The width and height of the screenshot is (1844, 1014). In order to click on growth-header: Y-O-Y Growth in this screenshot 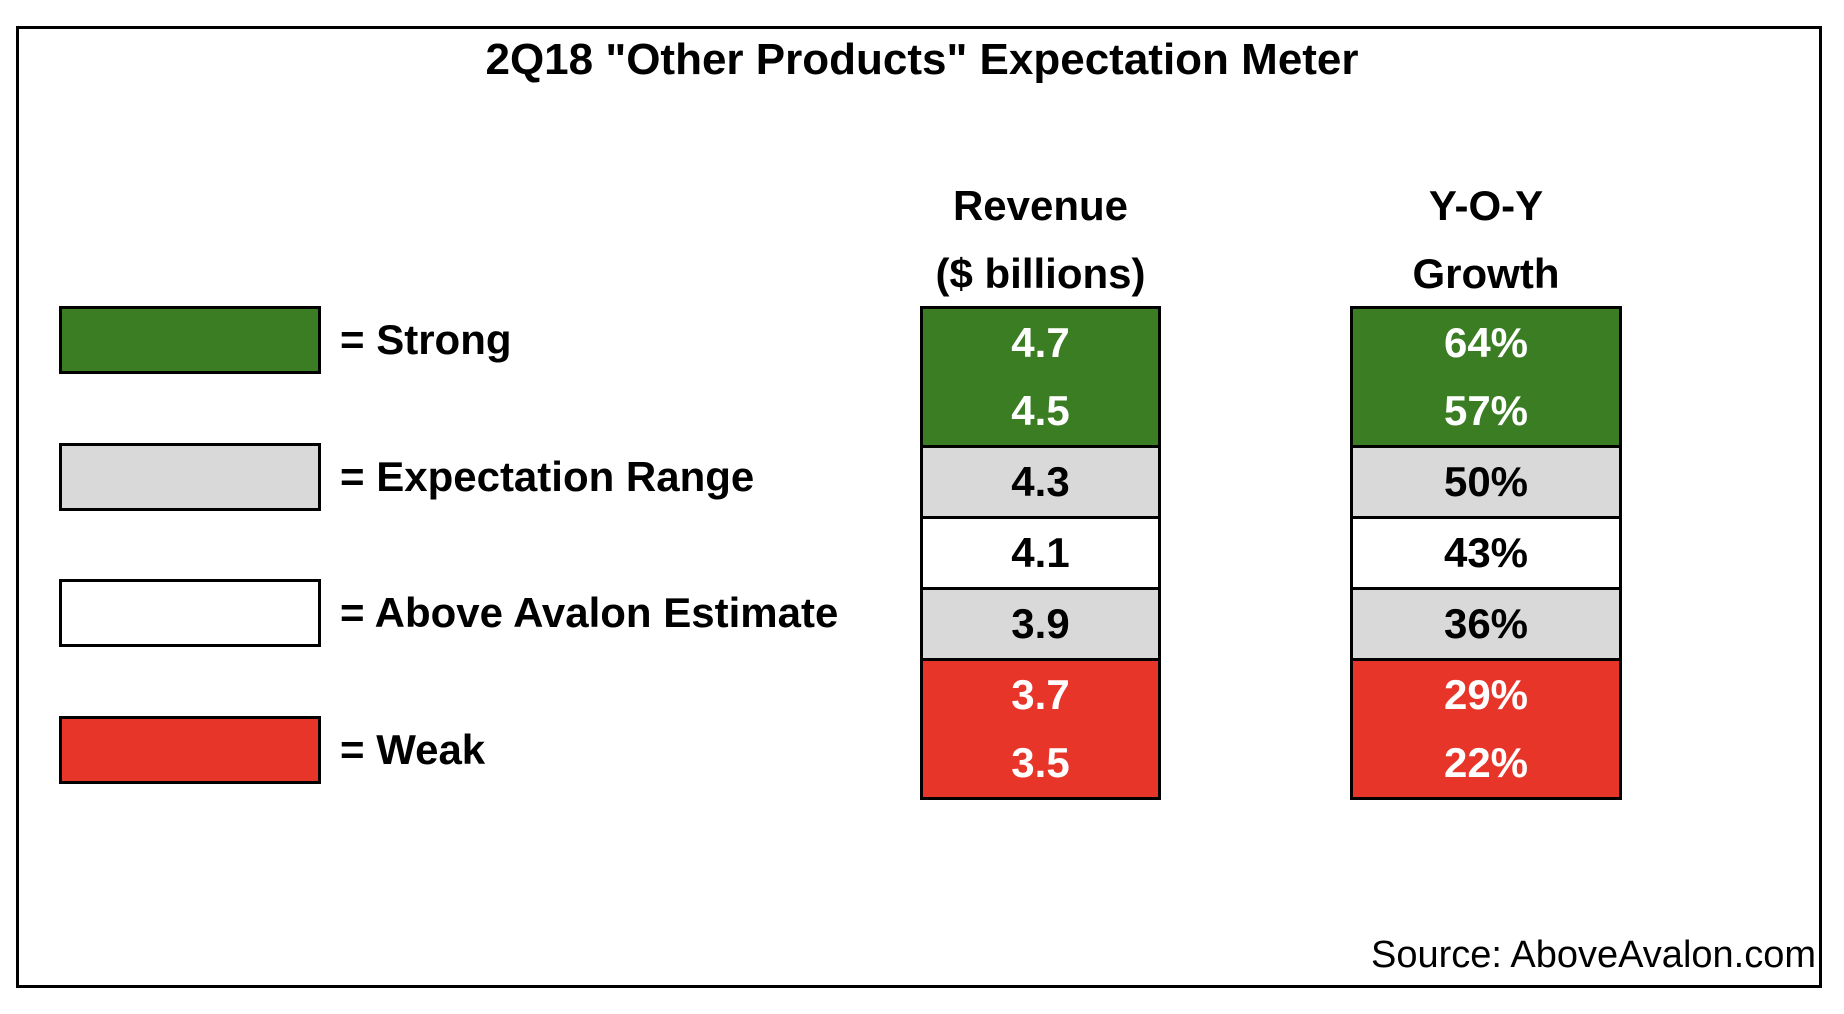, I will do `click(1486, 240)`.